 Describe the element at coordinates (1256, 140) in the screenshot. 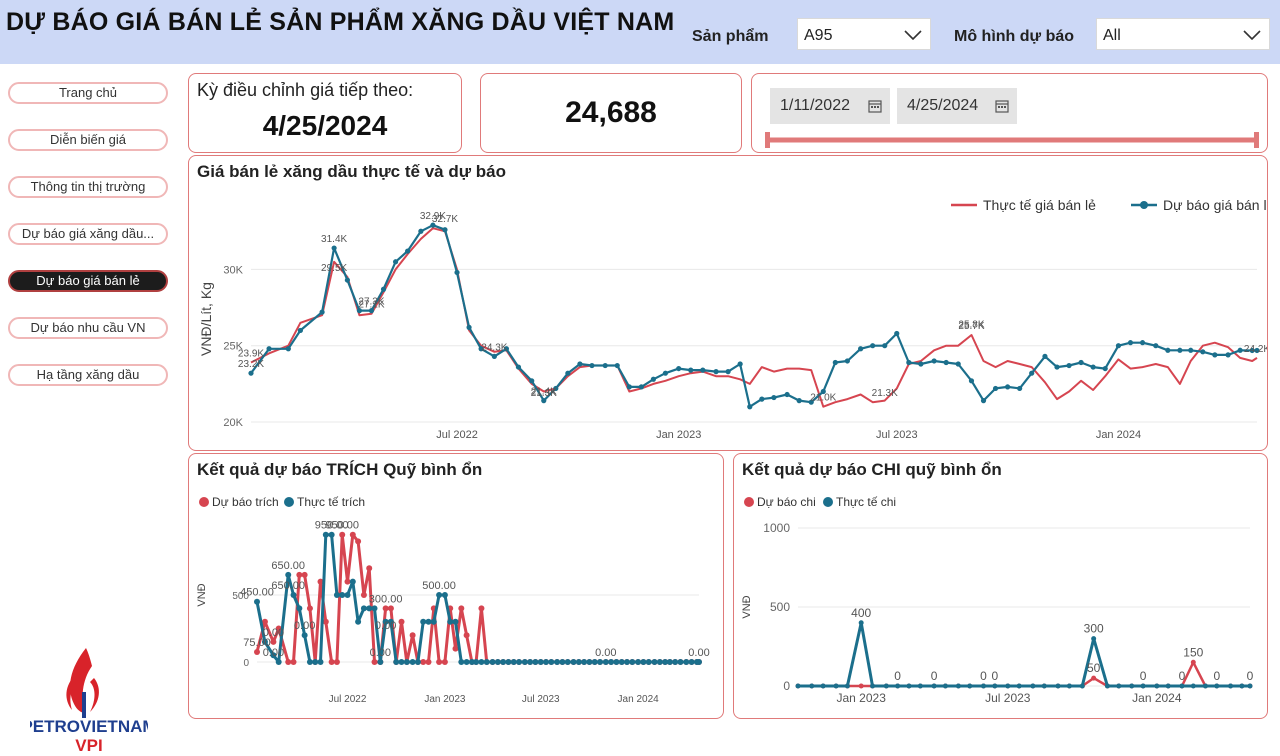

I see `slider-end-handle` at that location.